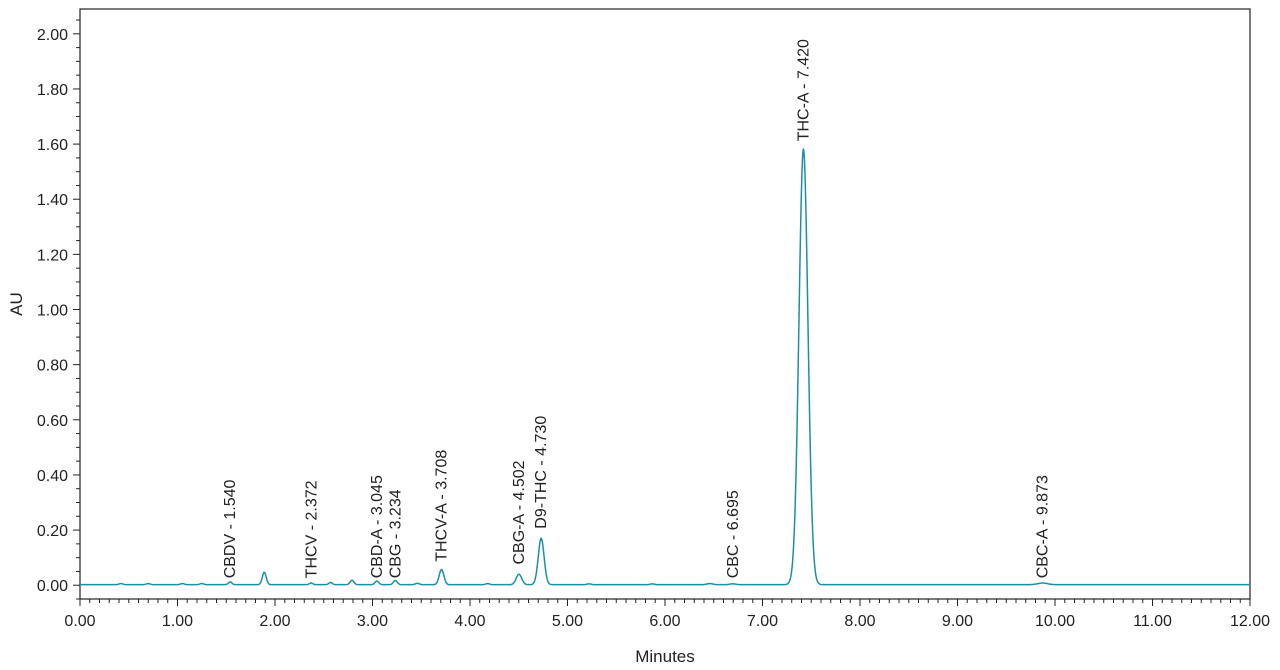 The image size is (1280, 670). Describe the element at coordinates (52, 531) in the screenshot. I see `y-tick-label: 0.20` at that location.